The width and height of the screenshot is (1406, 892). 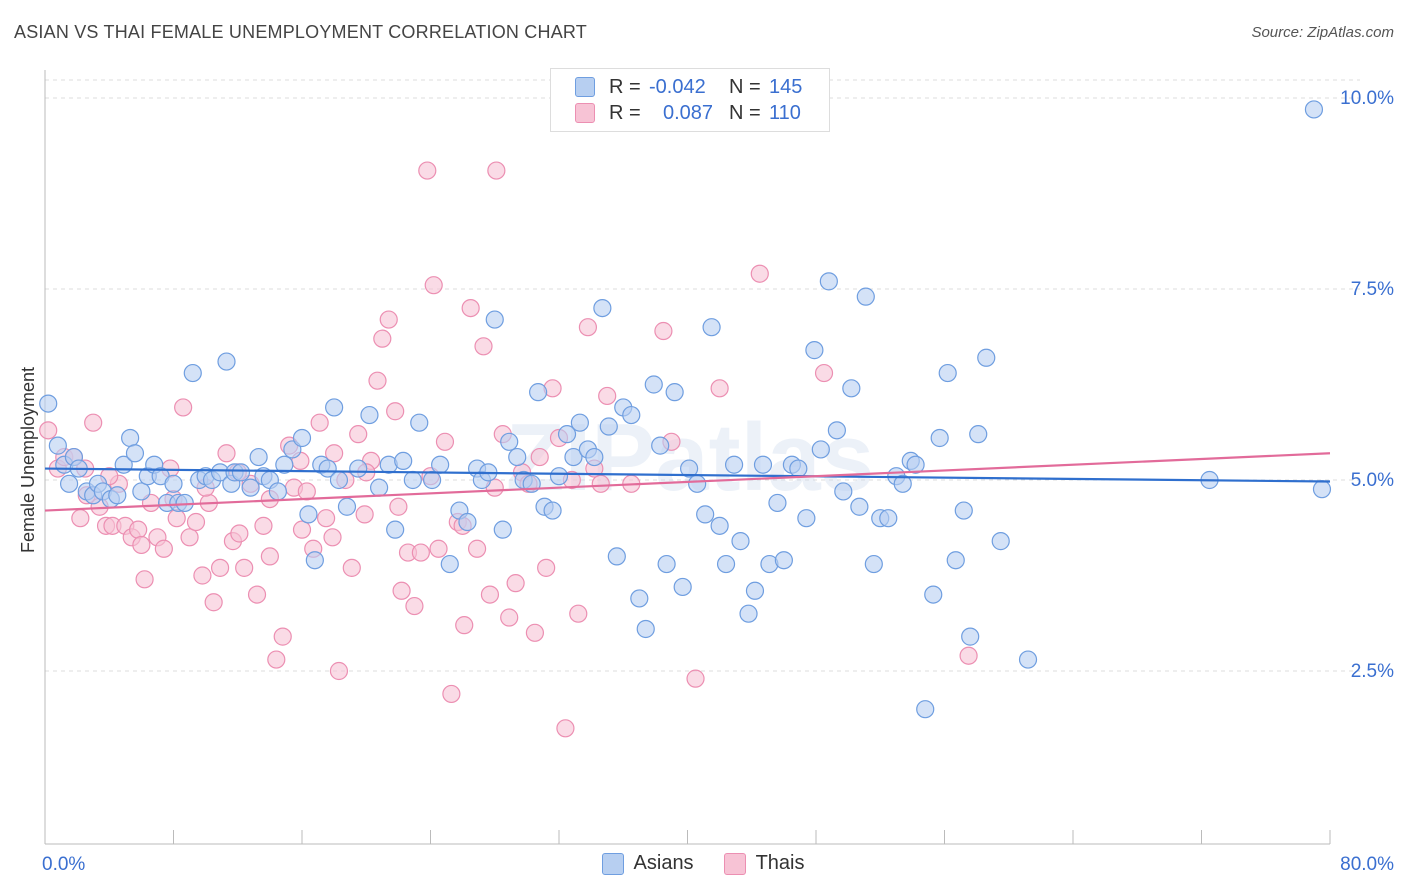 I want to click on y-tick-label-1: 5.0%, so click(x=1372, y=480).